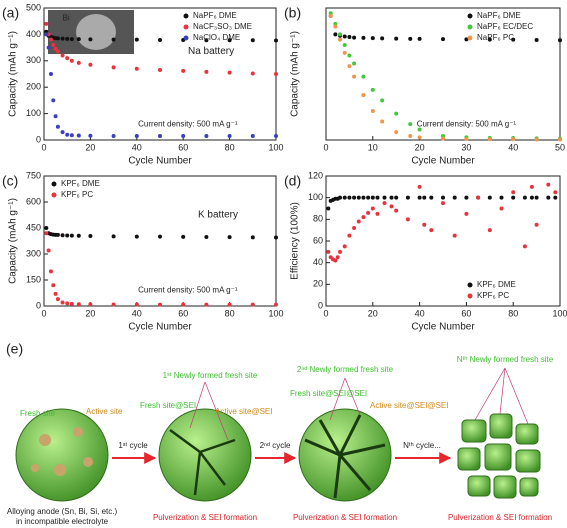  I want to click on y-tick-label: 40, so click(318, 262).